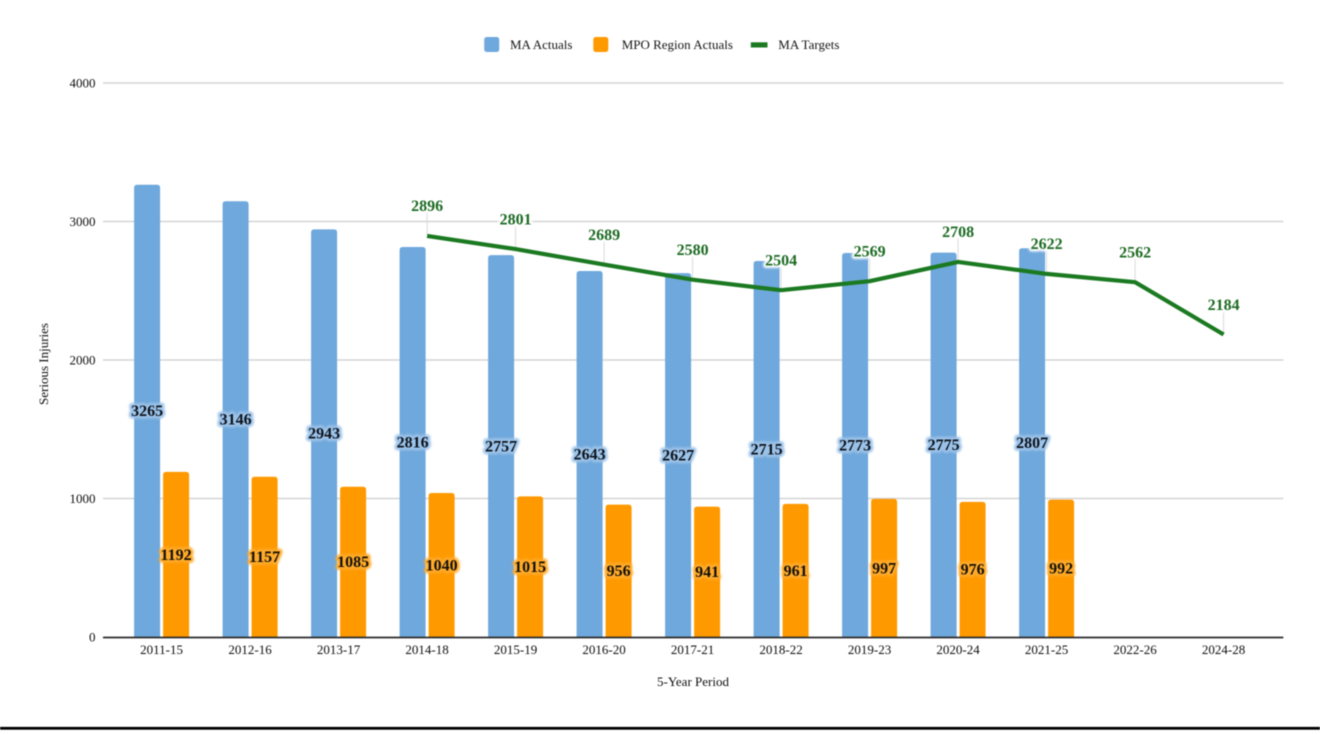  What do you see at coordinates (796, 571) in the screenshot?
I see `svg-text: 961` at bounding box center [796, 571].